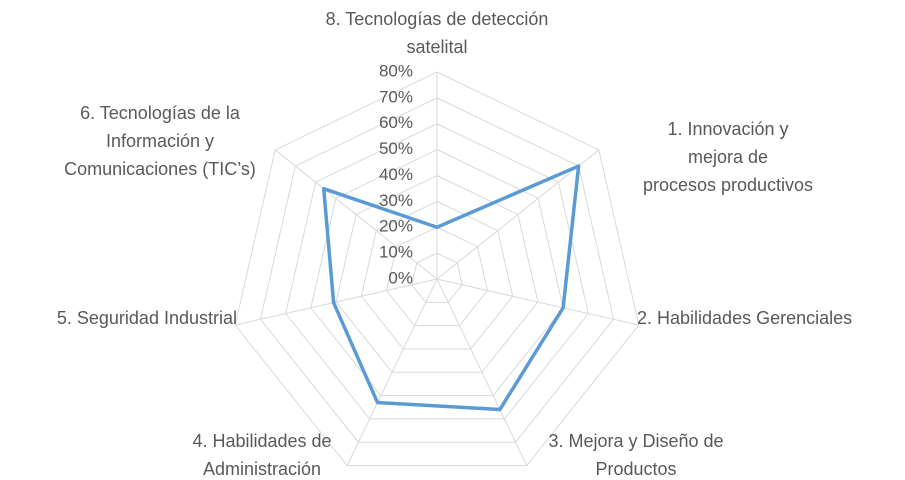  I want to click on tick-label: 40%, so click(396, 174).